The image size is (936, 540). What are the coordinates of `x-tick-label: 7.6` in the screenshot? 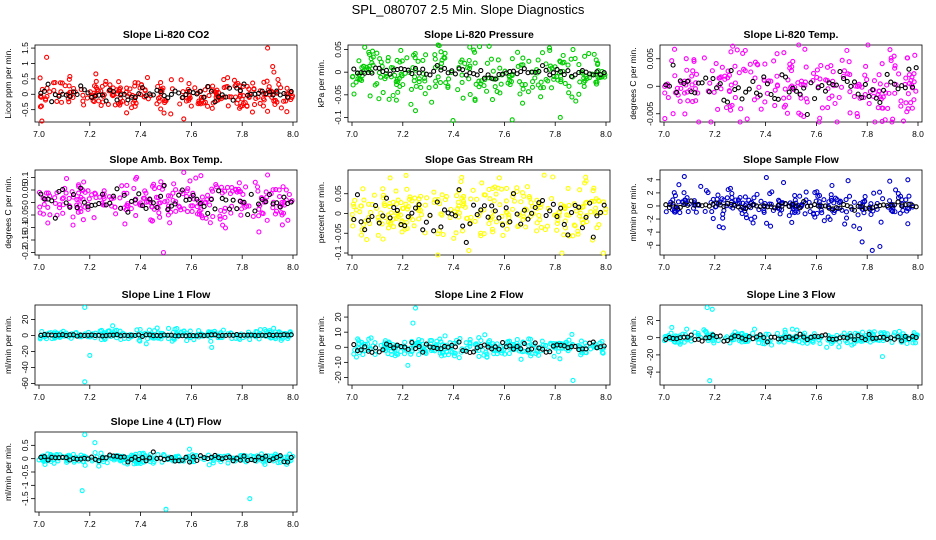 It's located at (191, 267).